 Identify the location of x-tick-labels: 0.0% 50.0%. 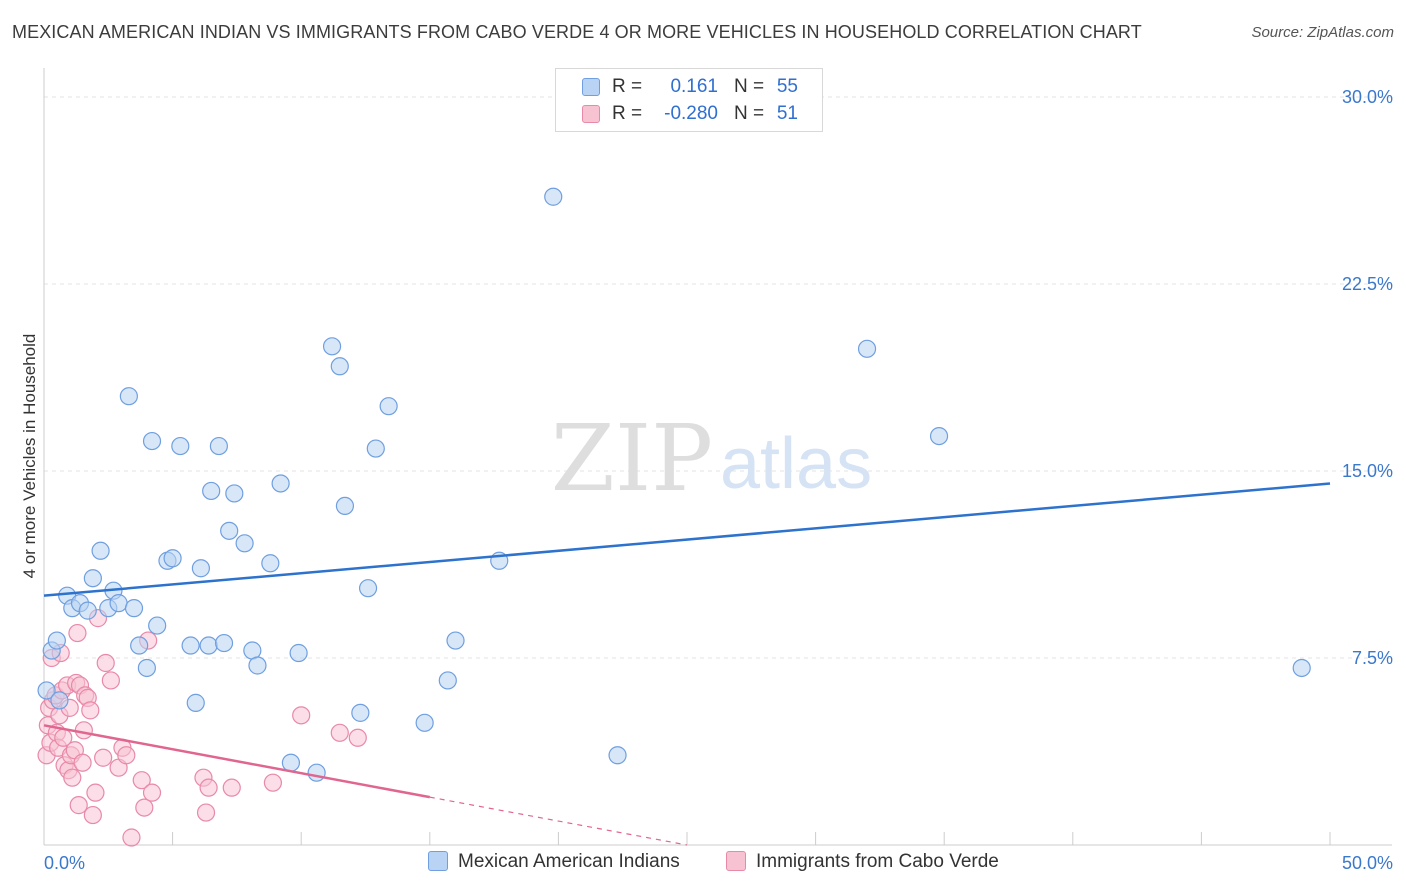
(718, 863).